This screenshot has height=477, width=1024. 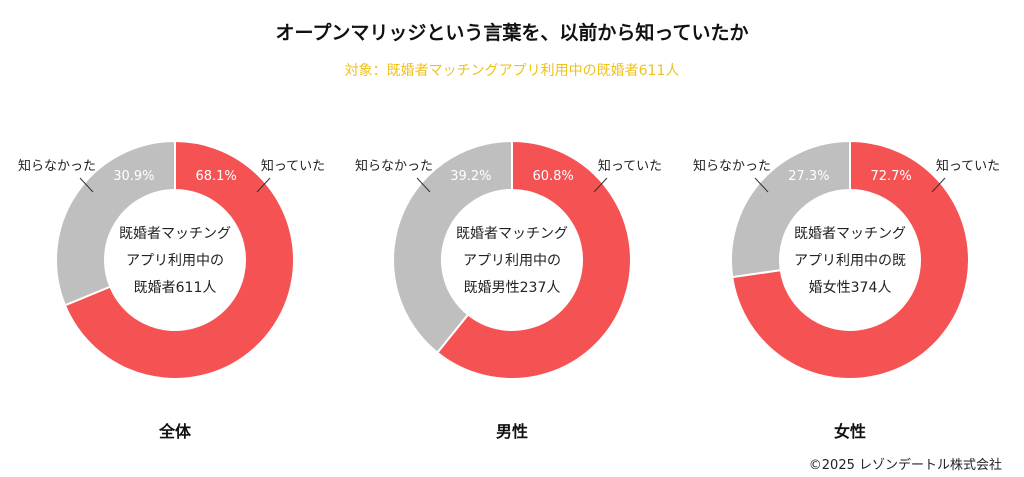 I want to click on data-label: 72.7%, so click(x=890, y=176).